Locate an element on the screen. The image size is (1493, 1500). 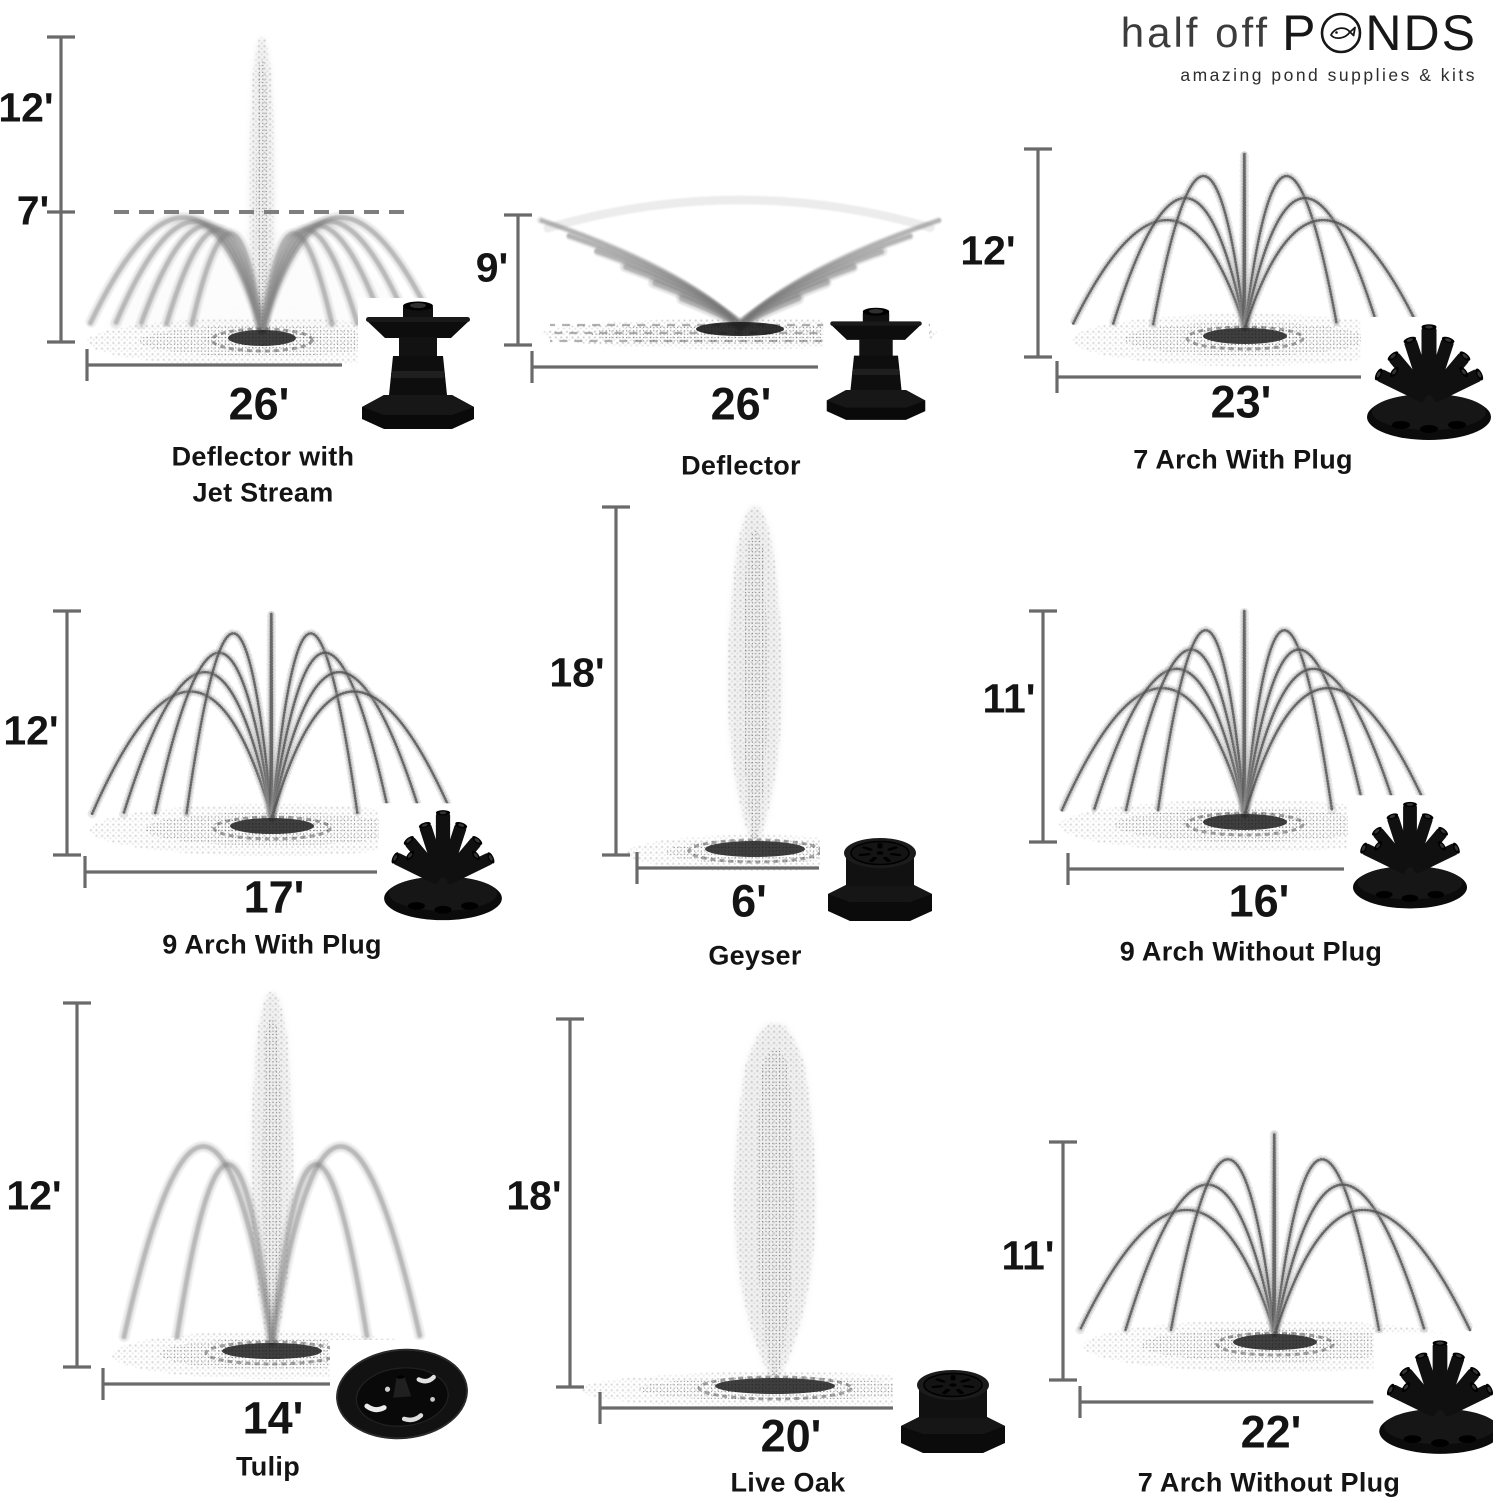
nozzle-photo-slotted-disc is located at coordinates (402, 1394).